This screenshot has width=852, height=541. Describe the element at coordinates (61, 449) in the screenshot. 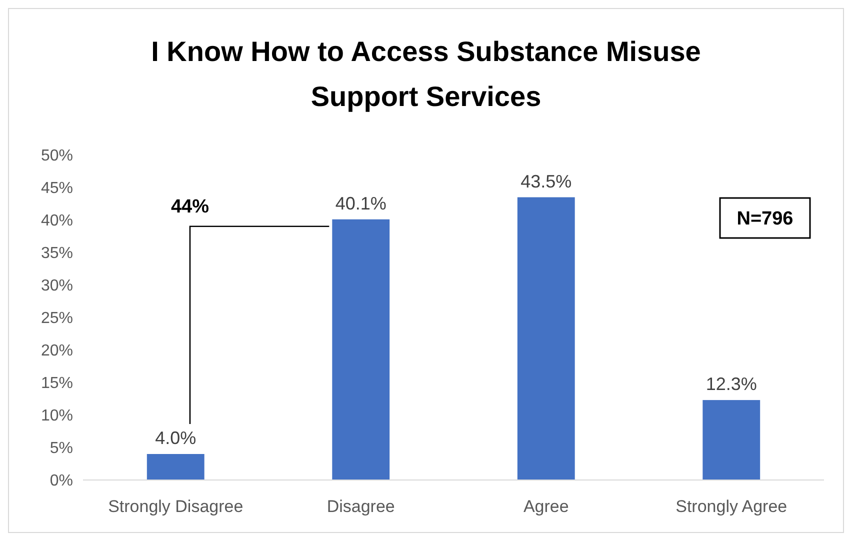

I see `y-tick-label: 5%` at that location.